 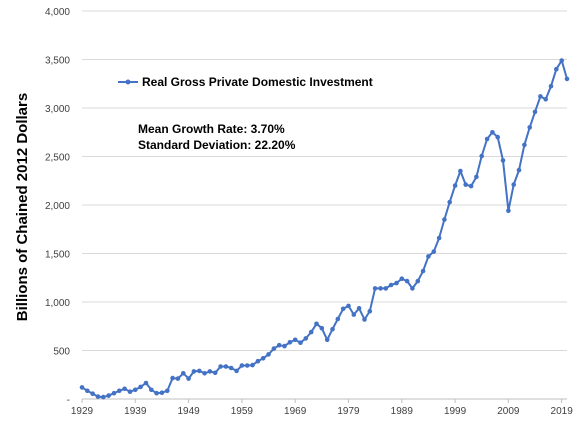 What do you see at coordinates (57, 206) in the screenshot?
I see `y-tick-label: 2,000` at bounding box center [57, 206].